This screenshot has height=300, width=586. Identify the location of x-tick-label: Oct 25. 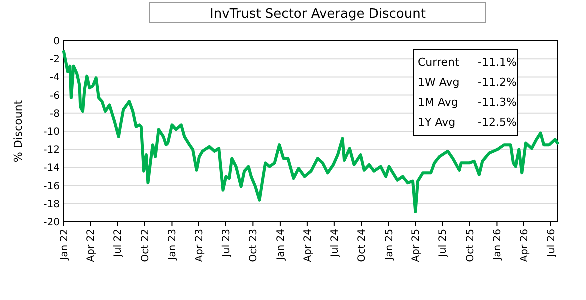
(470, 245).